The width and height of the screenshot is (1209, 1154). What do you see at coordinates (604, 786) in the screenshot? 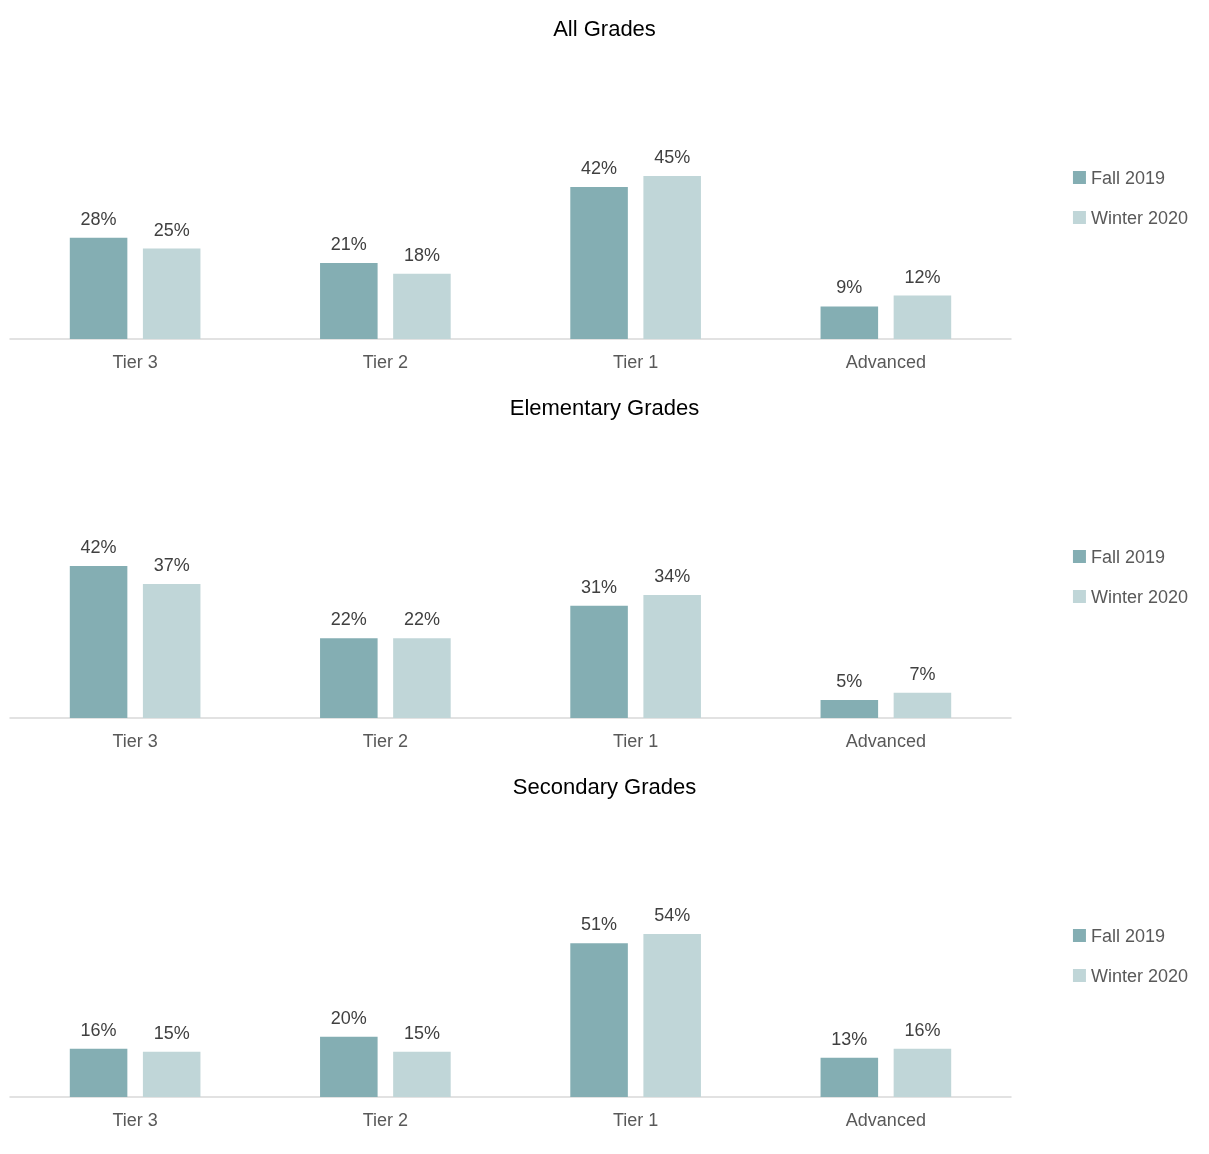
I see `chart-title: Secondary Grades` at bounding box center [604, 786].